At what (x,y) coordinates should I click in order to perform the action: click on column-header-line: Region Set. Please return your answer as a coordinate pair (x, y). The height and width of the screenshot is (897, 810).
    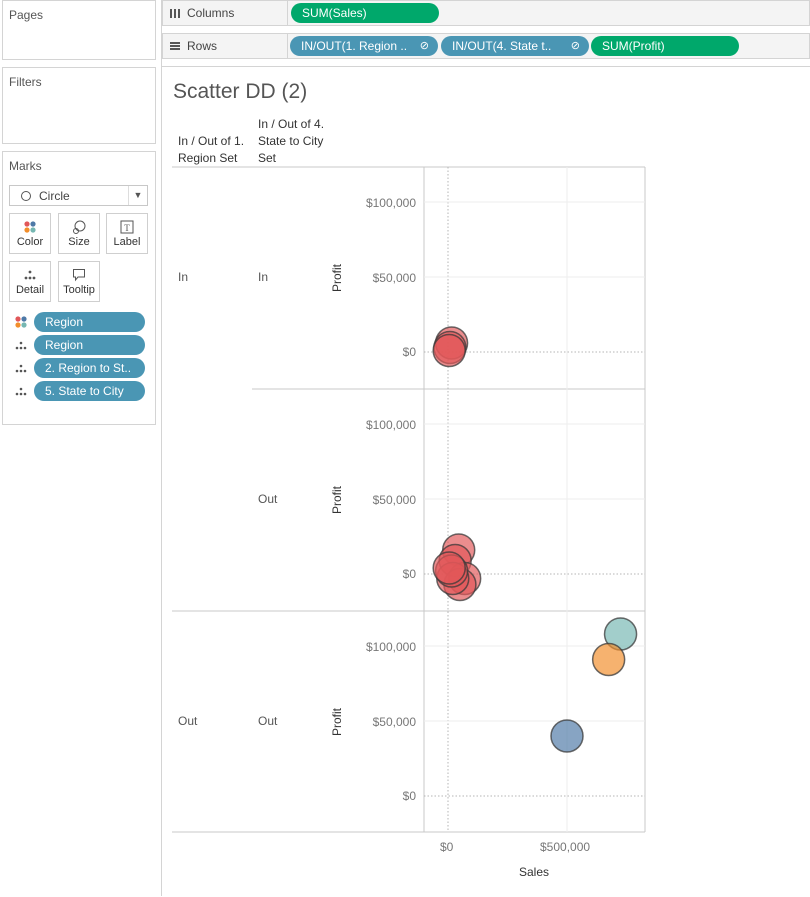
    Looking at the image, I should click on (208, 158).